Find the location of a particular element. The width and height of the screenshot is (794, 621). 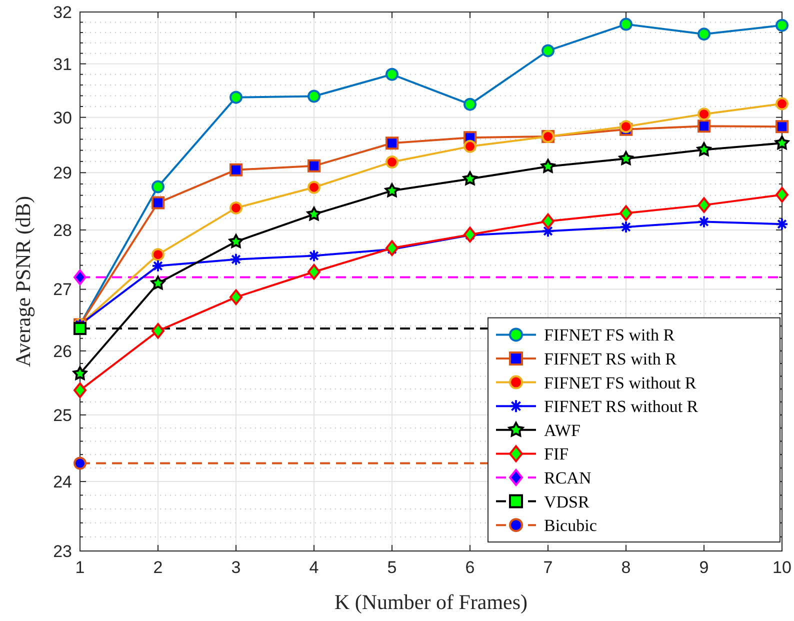

legend-label: FIF is located at coordinates (556, 454).